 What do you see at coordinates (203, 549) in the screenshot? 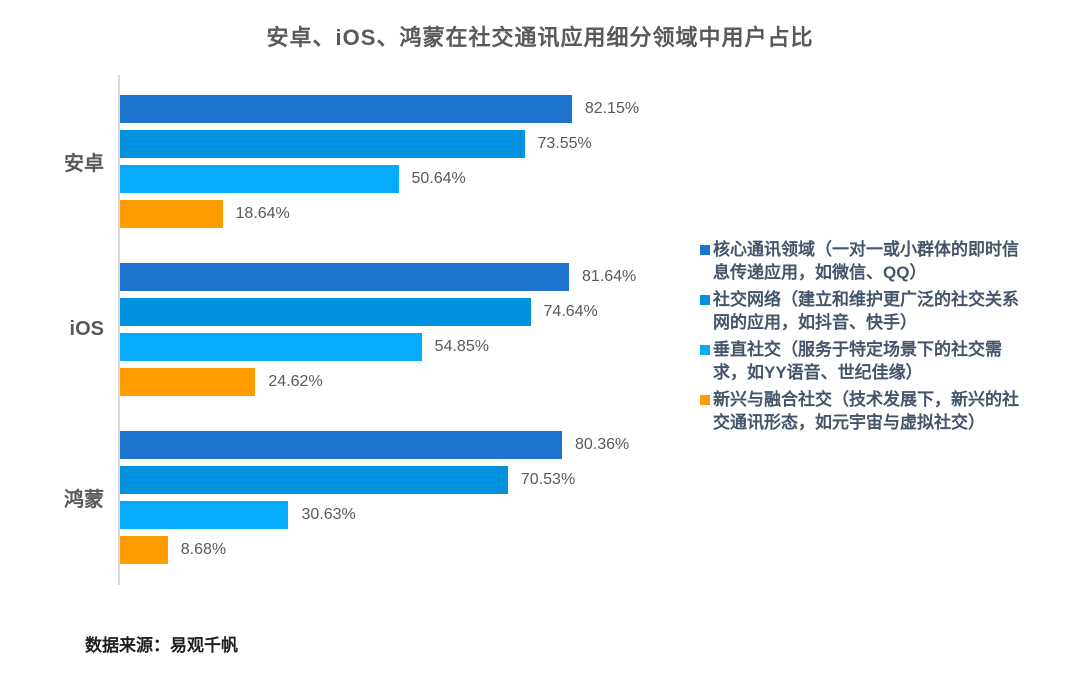
I see `bar-value-label: 8.68%` at bounding box center [203, 549].